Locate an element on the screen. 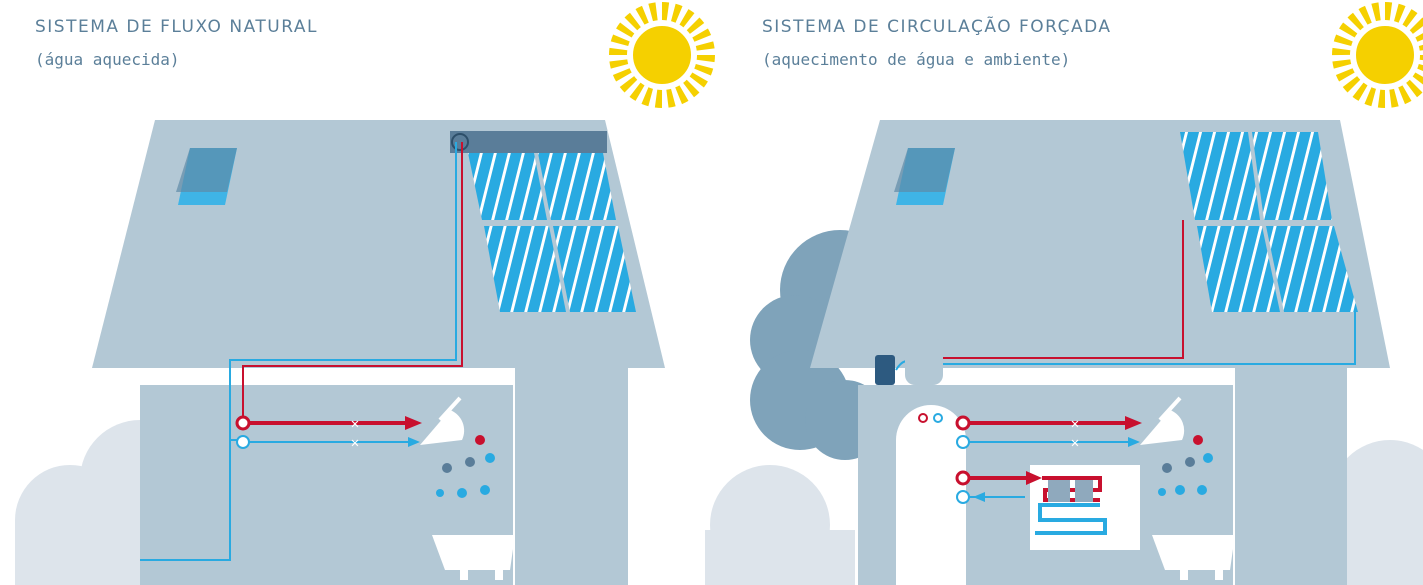 The width and height of the screenshot is (1423, 585). tanks is located at coordinates (920, 461).